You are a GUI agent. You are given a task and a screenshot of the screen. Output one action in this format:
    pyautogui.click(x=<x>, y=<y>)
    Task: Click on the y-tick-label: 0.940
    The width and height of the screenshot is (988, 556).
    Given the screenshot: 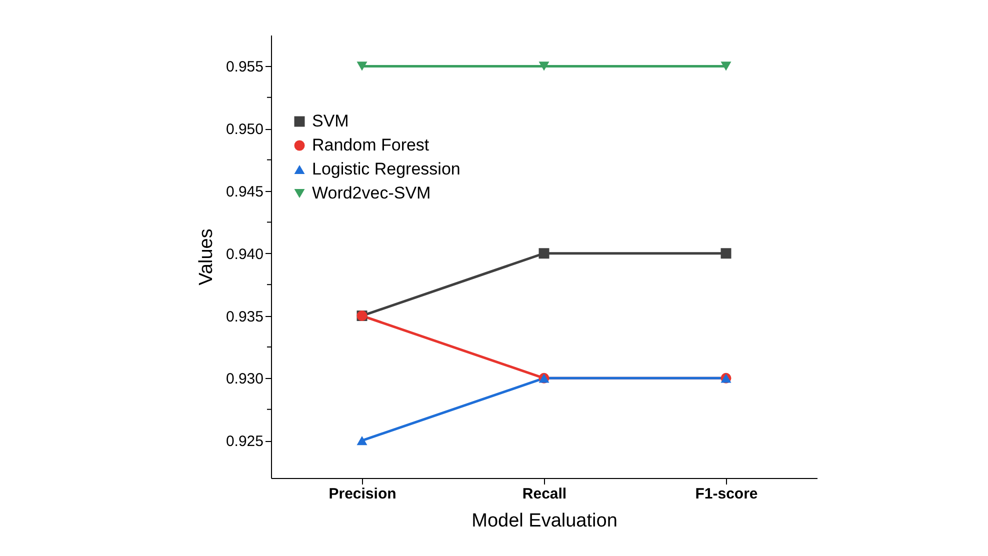 What is the action you would take?
    pyautogui.click(x=245, y=254)
    